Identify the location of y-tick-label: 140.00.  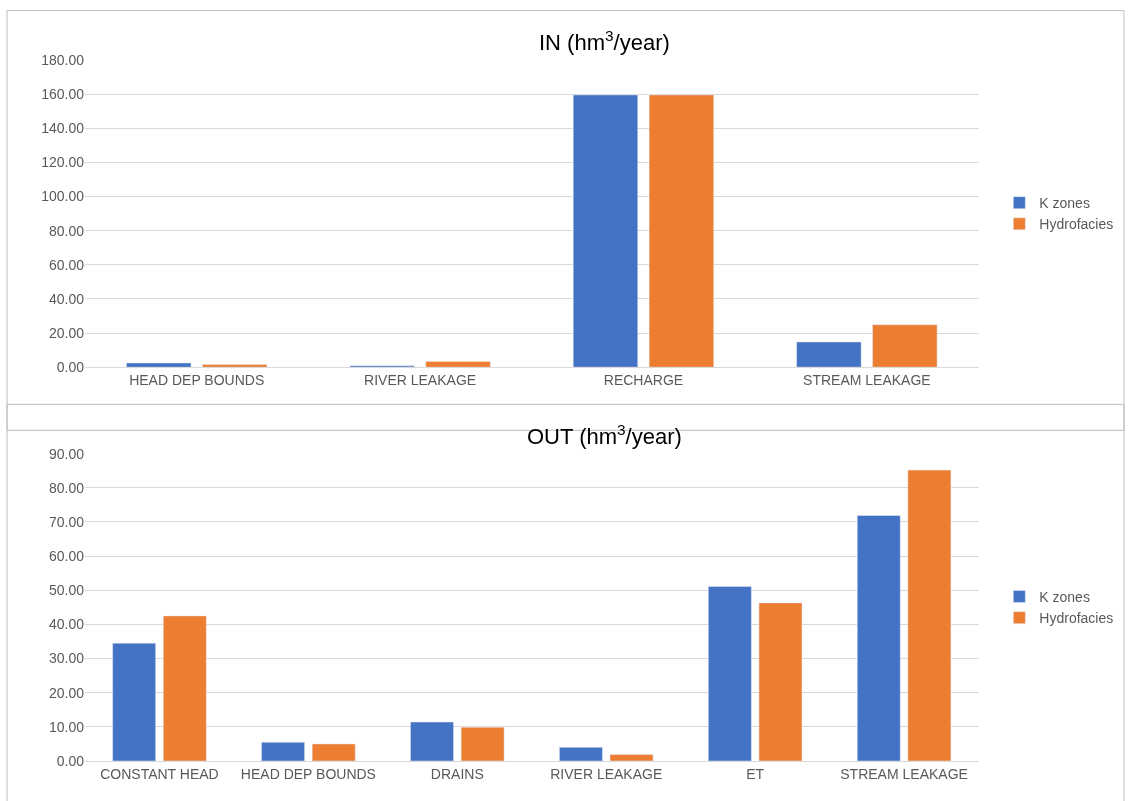
(63, 128).